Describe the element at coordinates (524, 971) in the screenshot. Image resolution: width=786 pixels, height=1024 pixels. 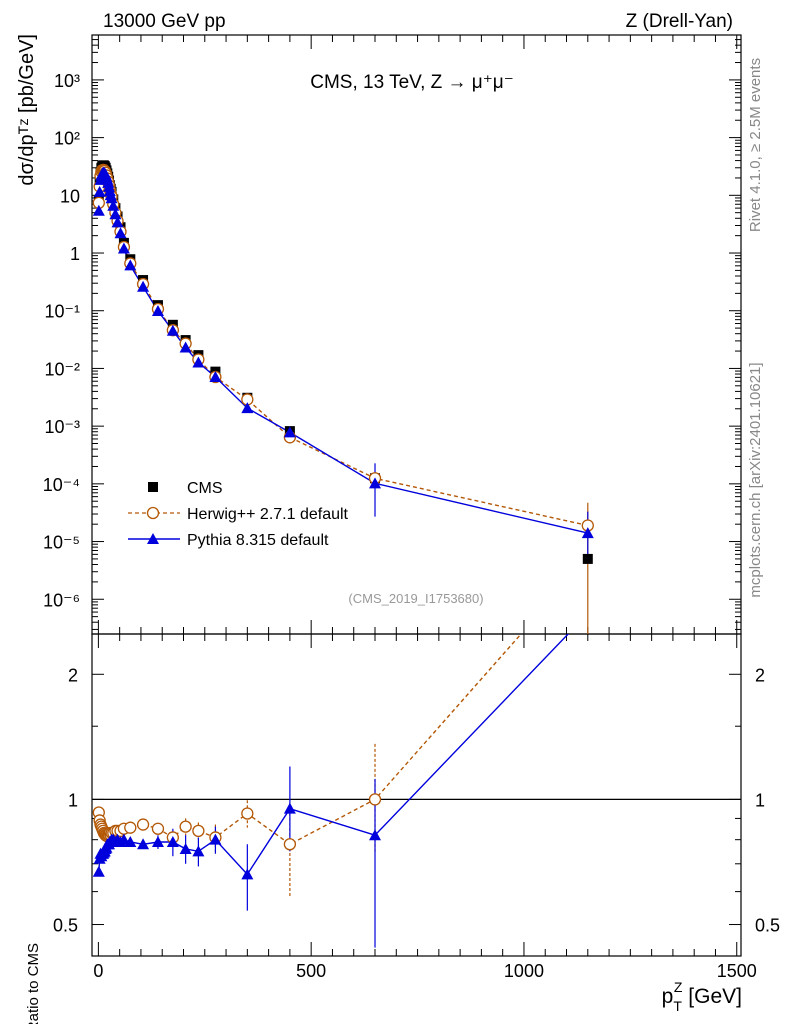
I see `x-tick-label: 1000` at that location.